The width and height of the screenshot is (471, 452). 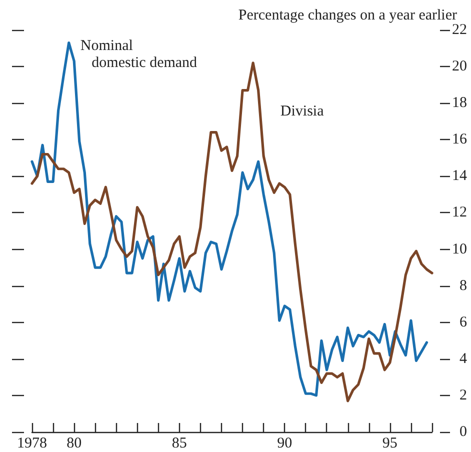 I want to click on y-tick-label: 0, so click(x=463, y=432).